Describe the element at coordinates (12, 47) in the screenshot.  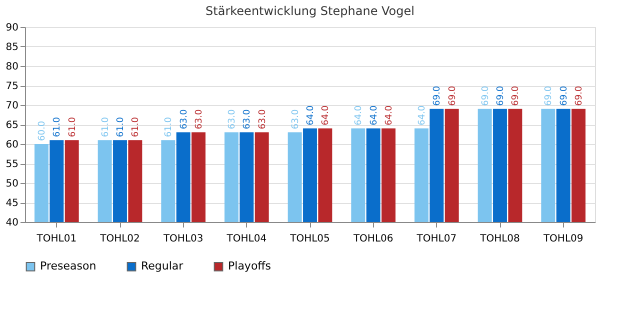
I see `y-tick-label: 85` at that location.